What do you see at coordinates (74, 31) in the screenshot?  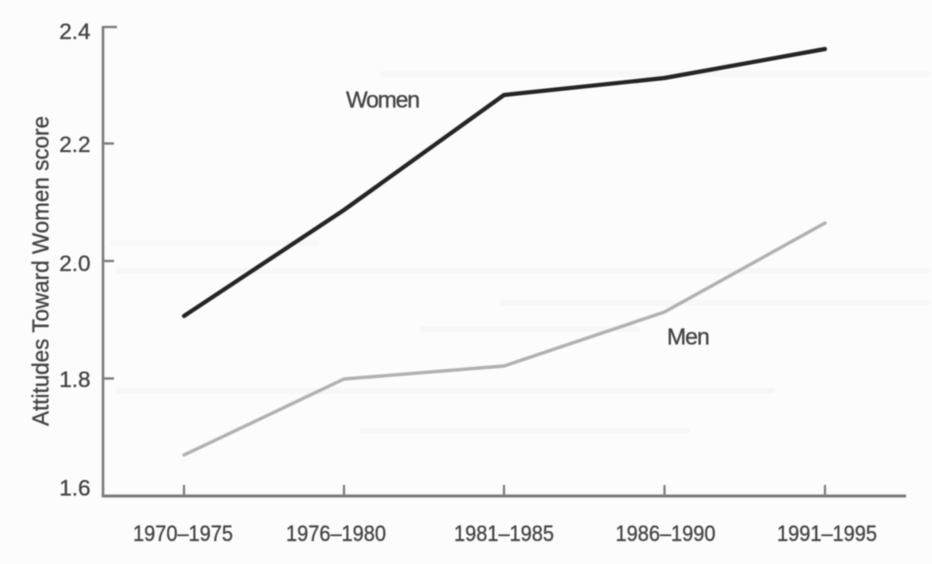 I see `svg-text: 2.4` at bounding box center [74, 31].